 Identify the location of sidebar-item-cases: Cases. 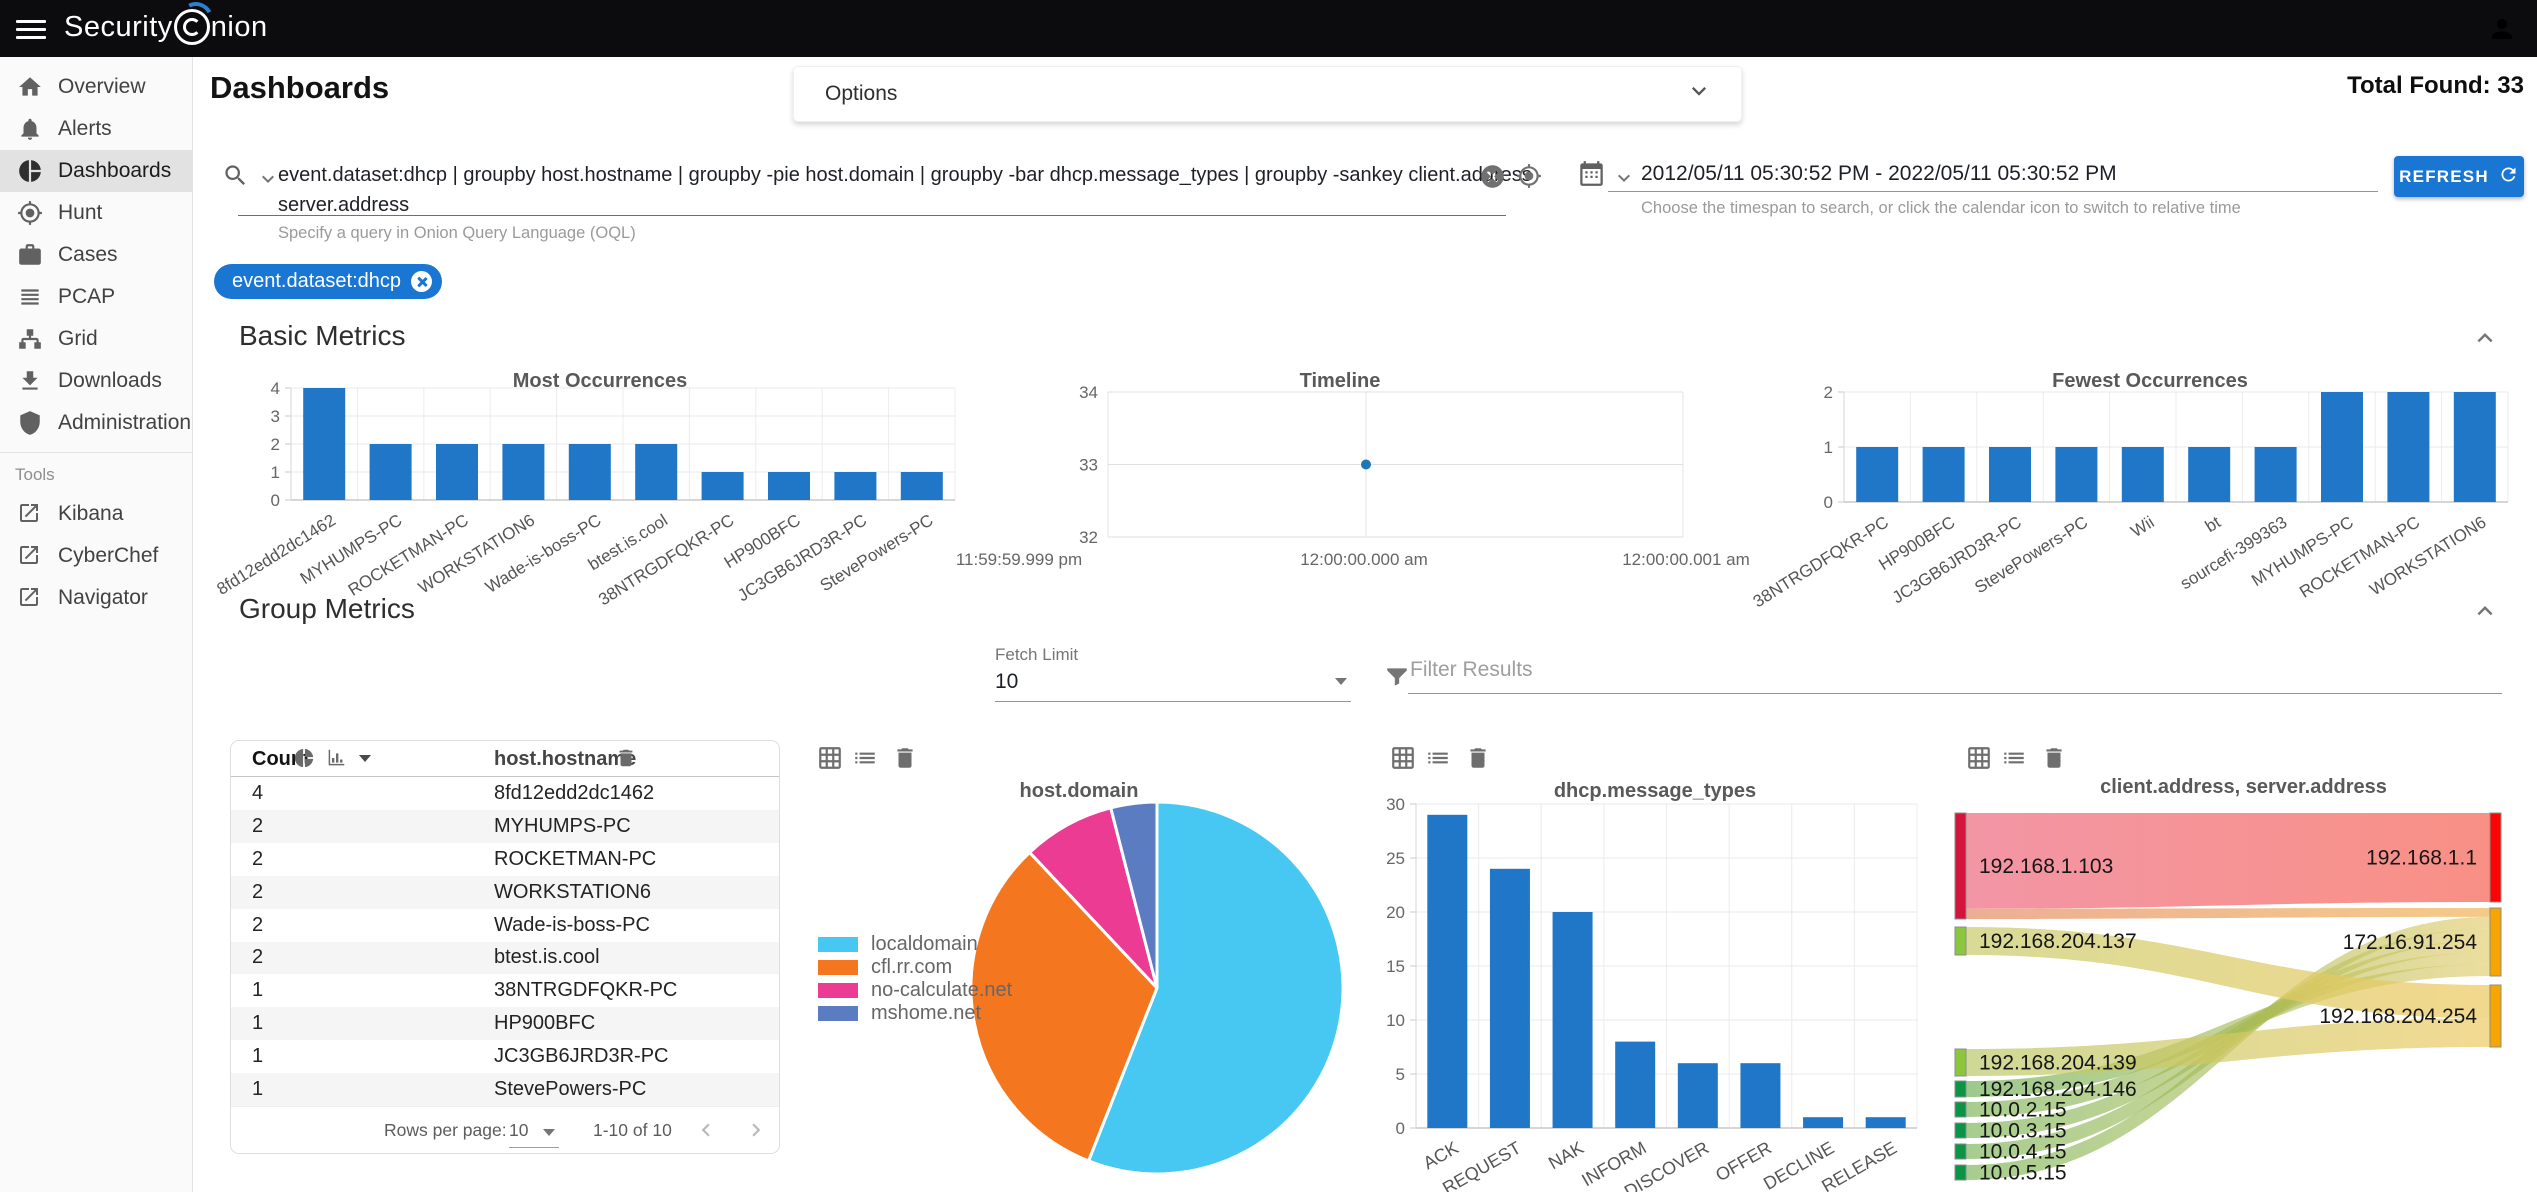
(96, 255).